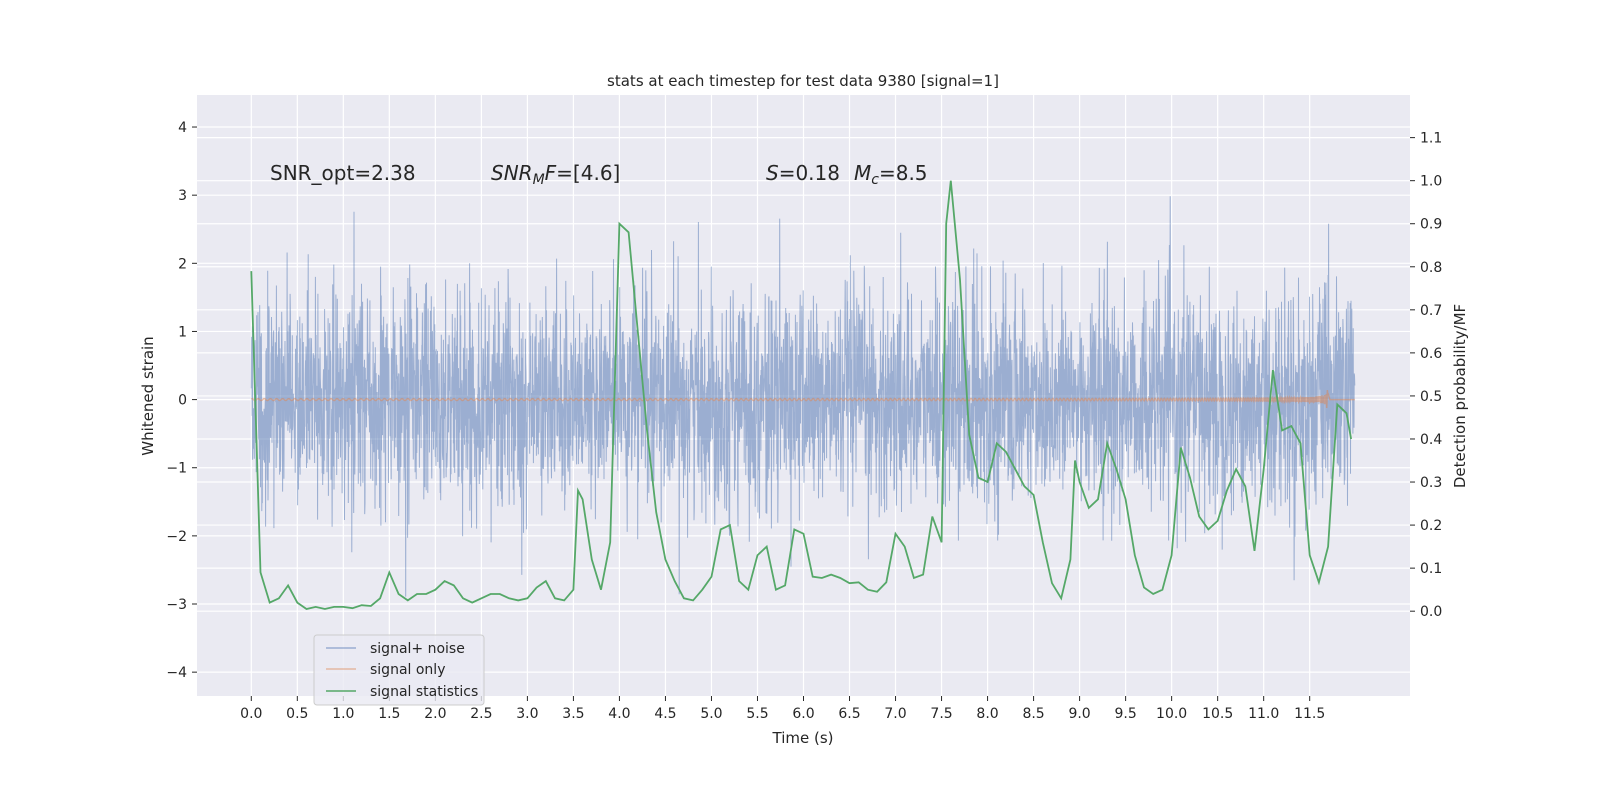 The height and width of the screenshot is (804, 1600). I want to click on legend-label-noise: signal+ noise, so click(417, 649).